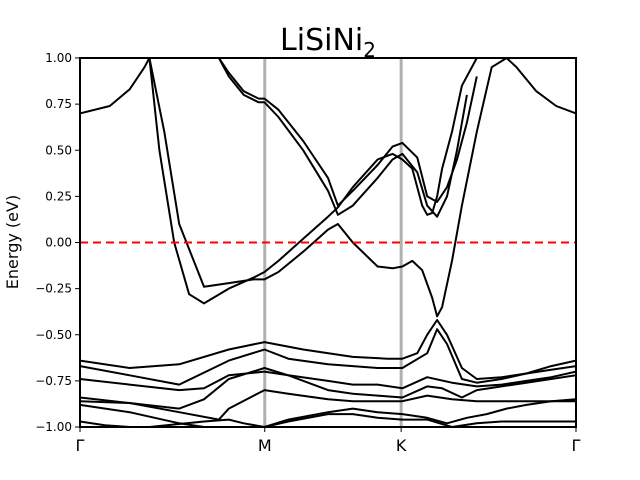  I want to click on x-tick-label-0: Γ, so click(80, 445).